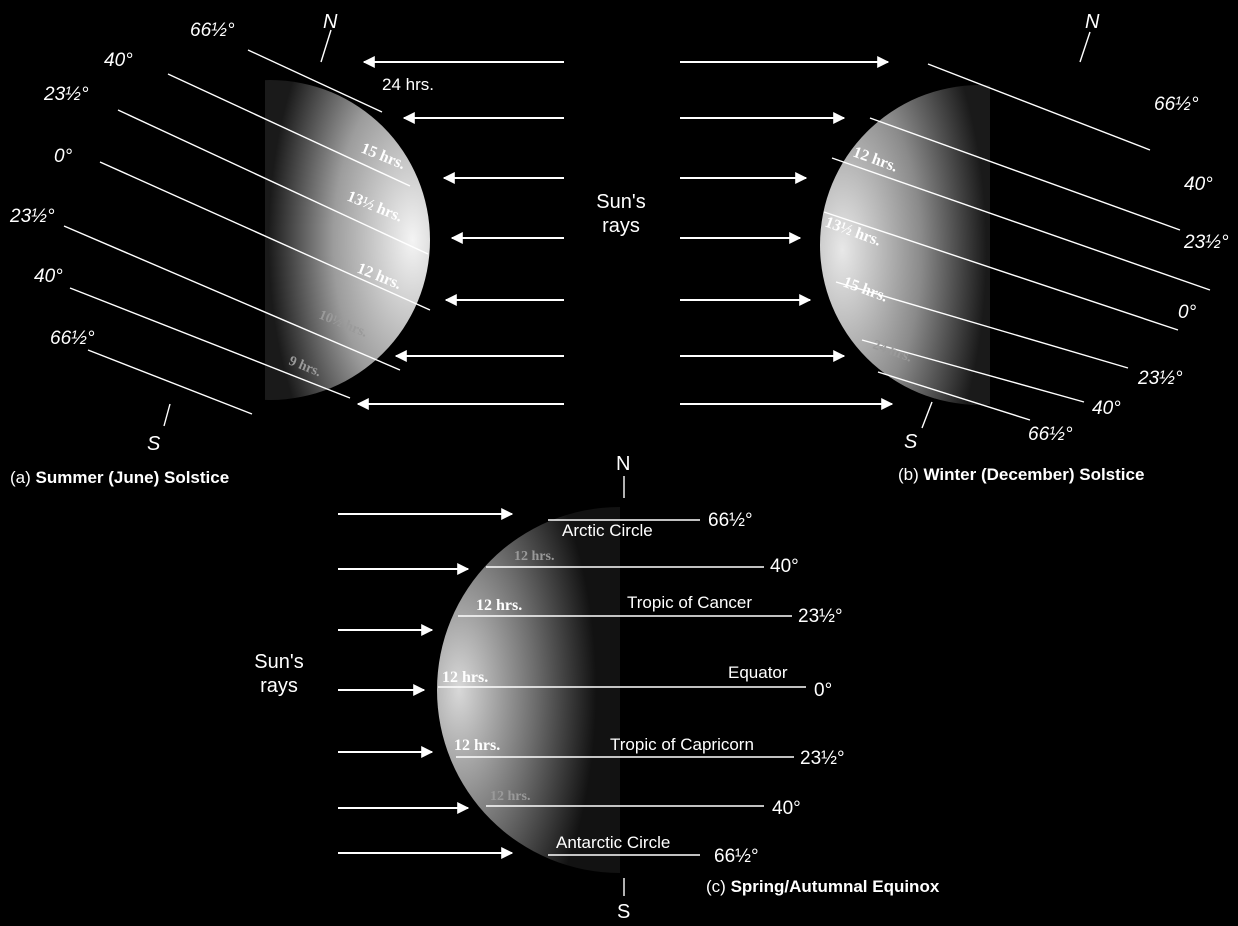 The width and height of the screenshot is (1238, 926). What do you see at coordinates (1092, 22) in the screenshot?
I see `winter-north-label: N` at bounding box center [1092, 22].